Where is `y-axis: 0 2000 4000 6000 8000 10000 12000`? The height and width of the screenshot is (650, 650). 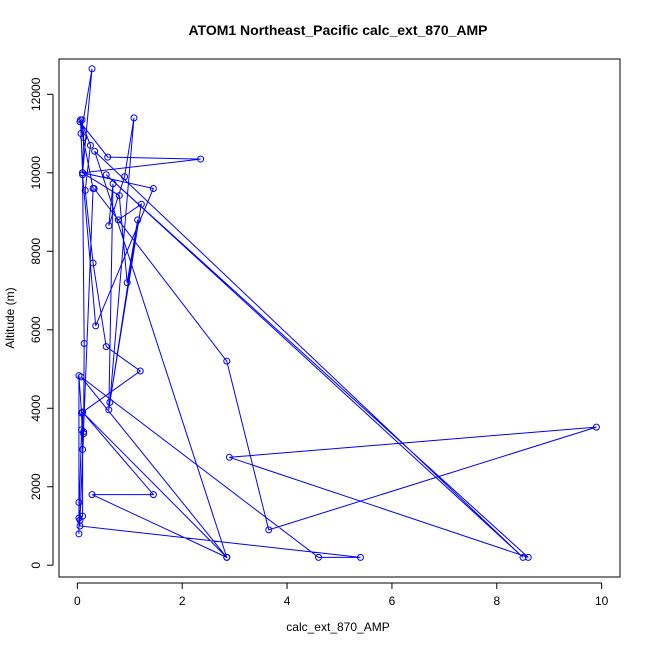 y-axis: 0 2000 4000 6000 8000 10000 12000 is located at coordinates (41, 323).